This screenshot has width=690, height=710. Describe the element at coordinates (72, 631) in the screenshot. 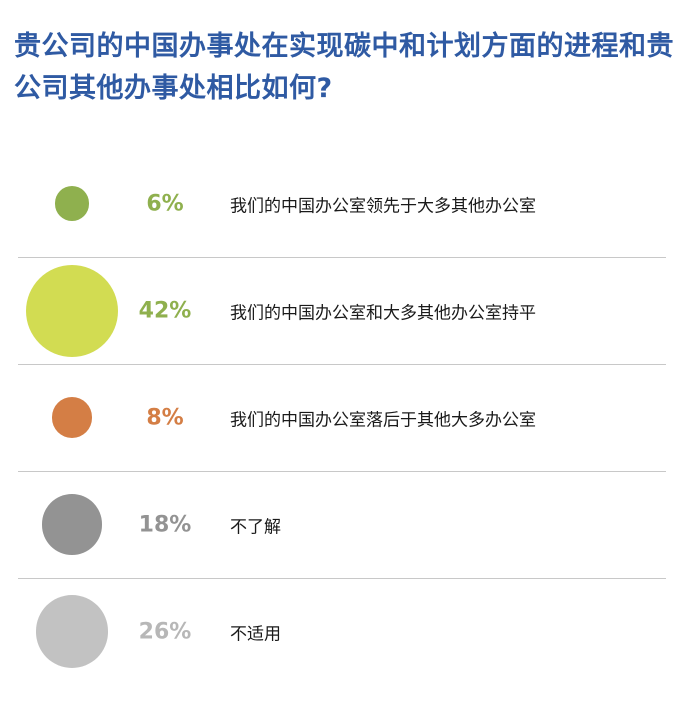

I see `bubble-not-applicable` at that location.